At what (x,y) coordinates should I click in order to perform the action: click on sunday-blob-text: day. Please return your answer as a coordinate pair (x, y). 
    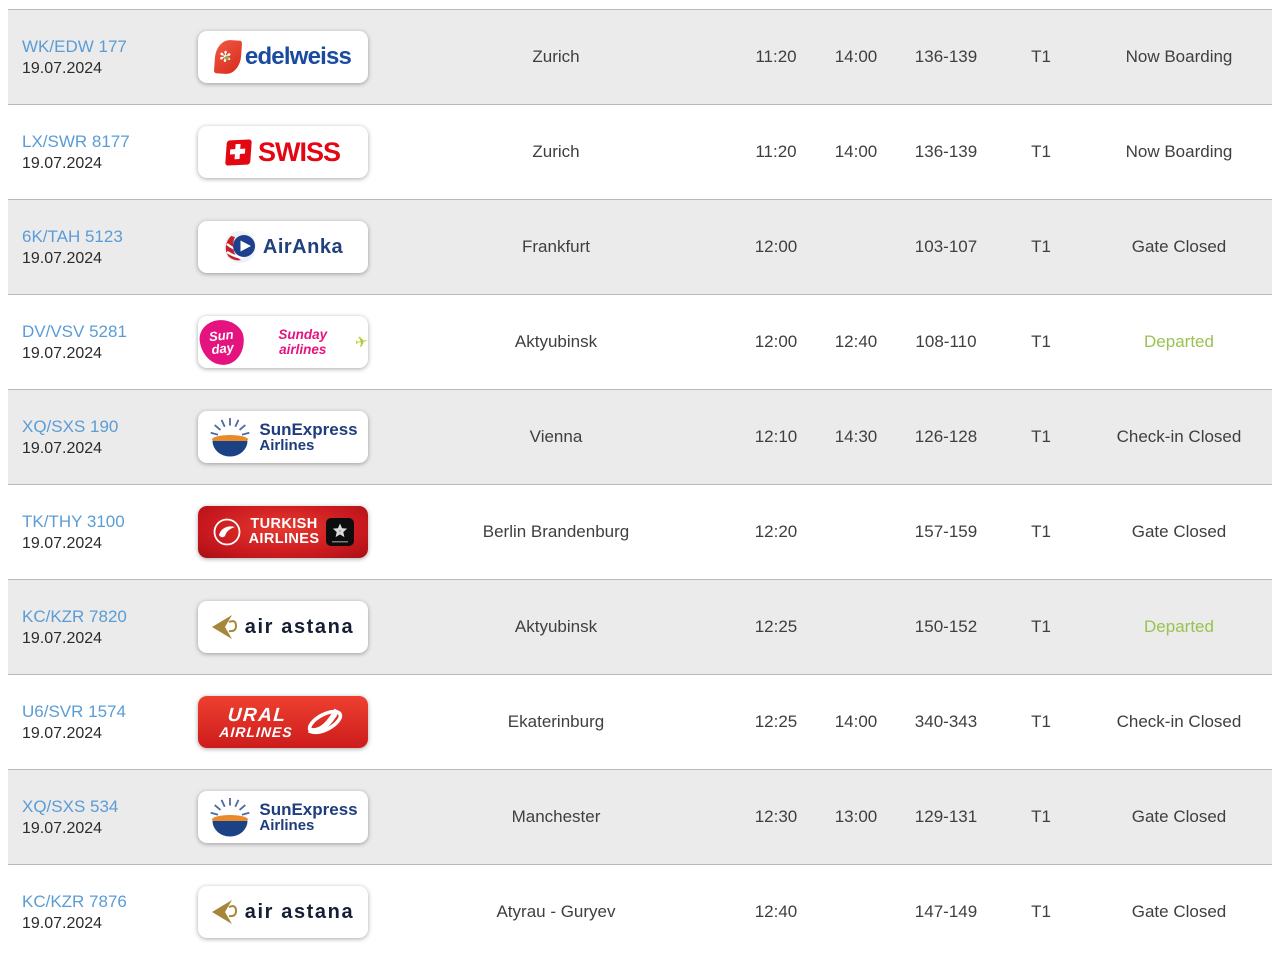
    Looking at the image, I should click on (222, 347).